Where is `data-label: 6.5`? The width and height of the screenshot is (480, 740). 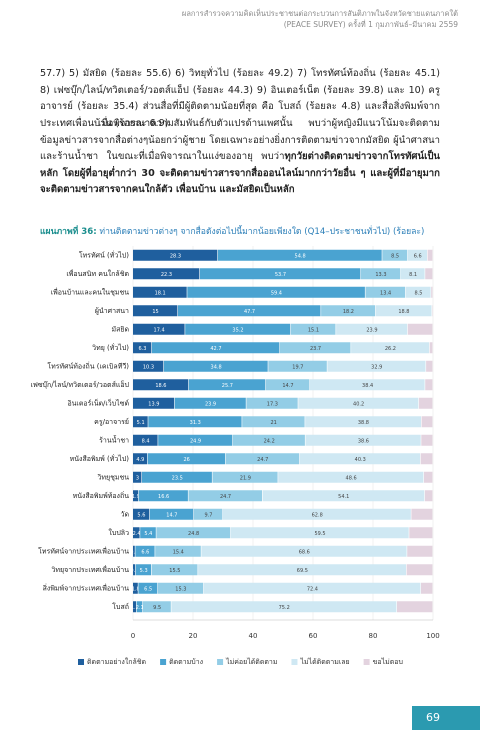
data-label: 6.5 is located at coordinates (148, 589).